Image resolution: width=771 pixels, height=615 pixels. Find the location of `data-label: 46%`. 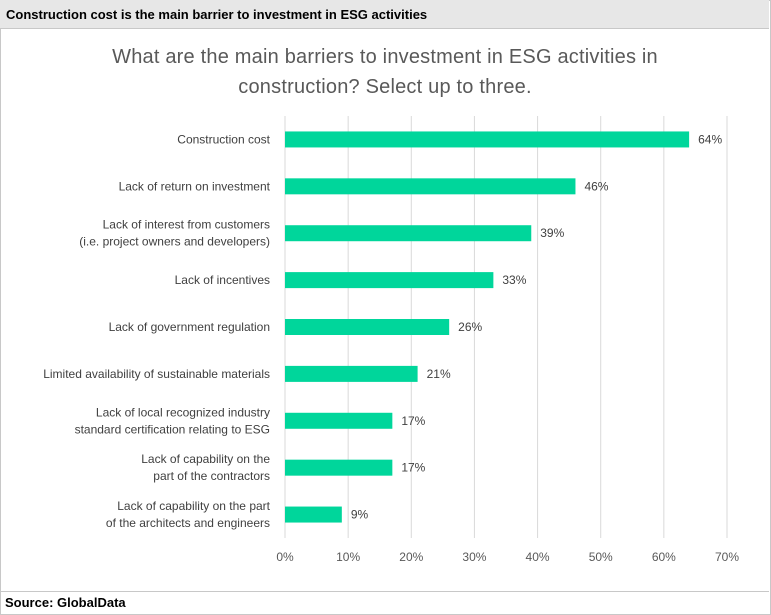

data-label: 46% is located at coordinates (596, 186).